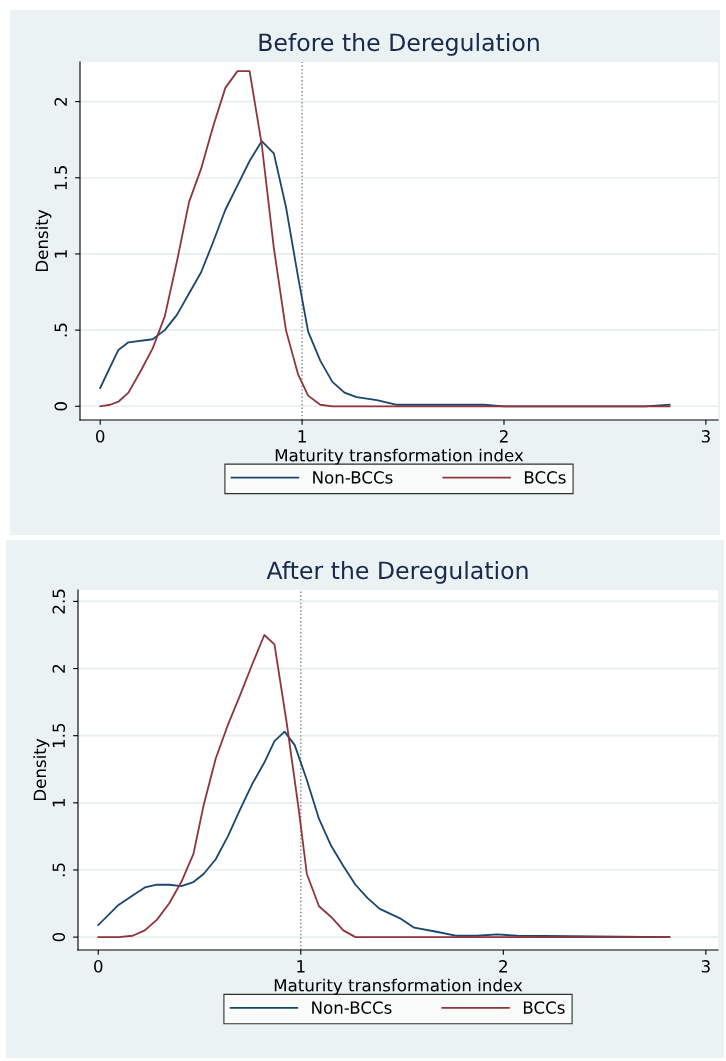  I want to click on y-tick-label: 2.5, so click(59, 601).